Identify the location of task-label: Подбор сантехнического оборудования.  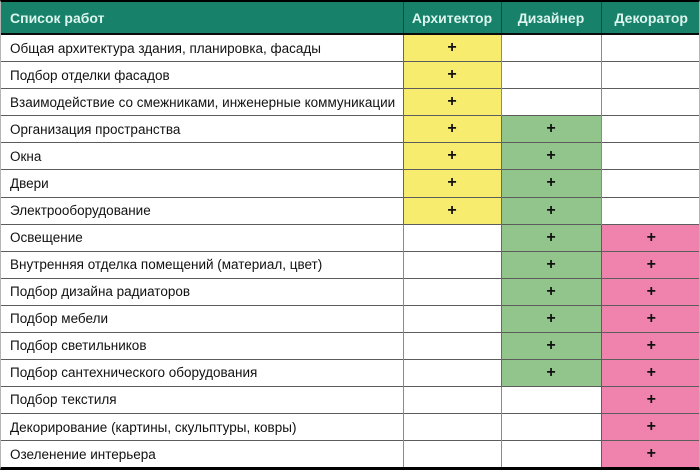
(202, 372).